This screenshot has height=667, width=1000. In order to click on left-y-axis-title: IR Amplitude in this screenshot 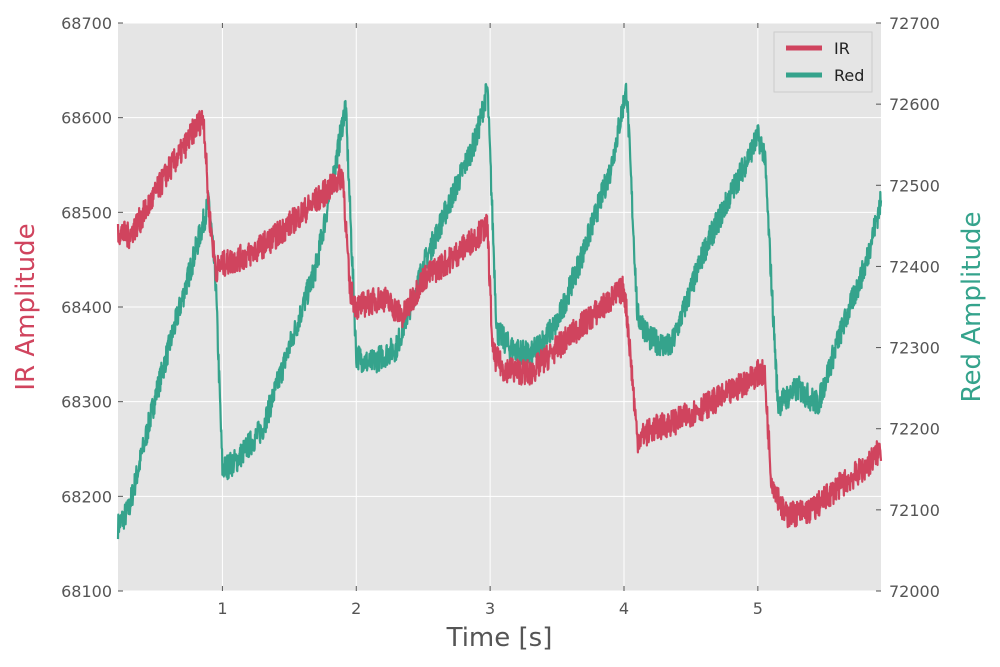, I will do `click(26, 306)`.